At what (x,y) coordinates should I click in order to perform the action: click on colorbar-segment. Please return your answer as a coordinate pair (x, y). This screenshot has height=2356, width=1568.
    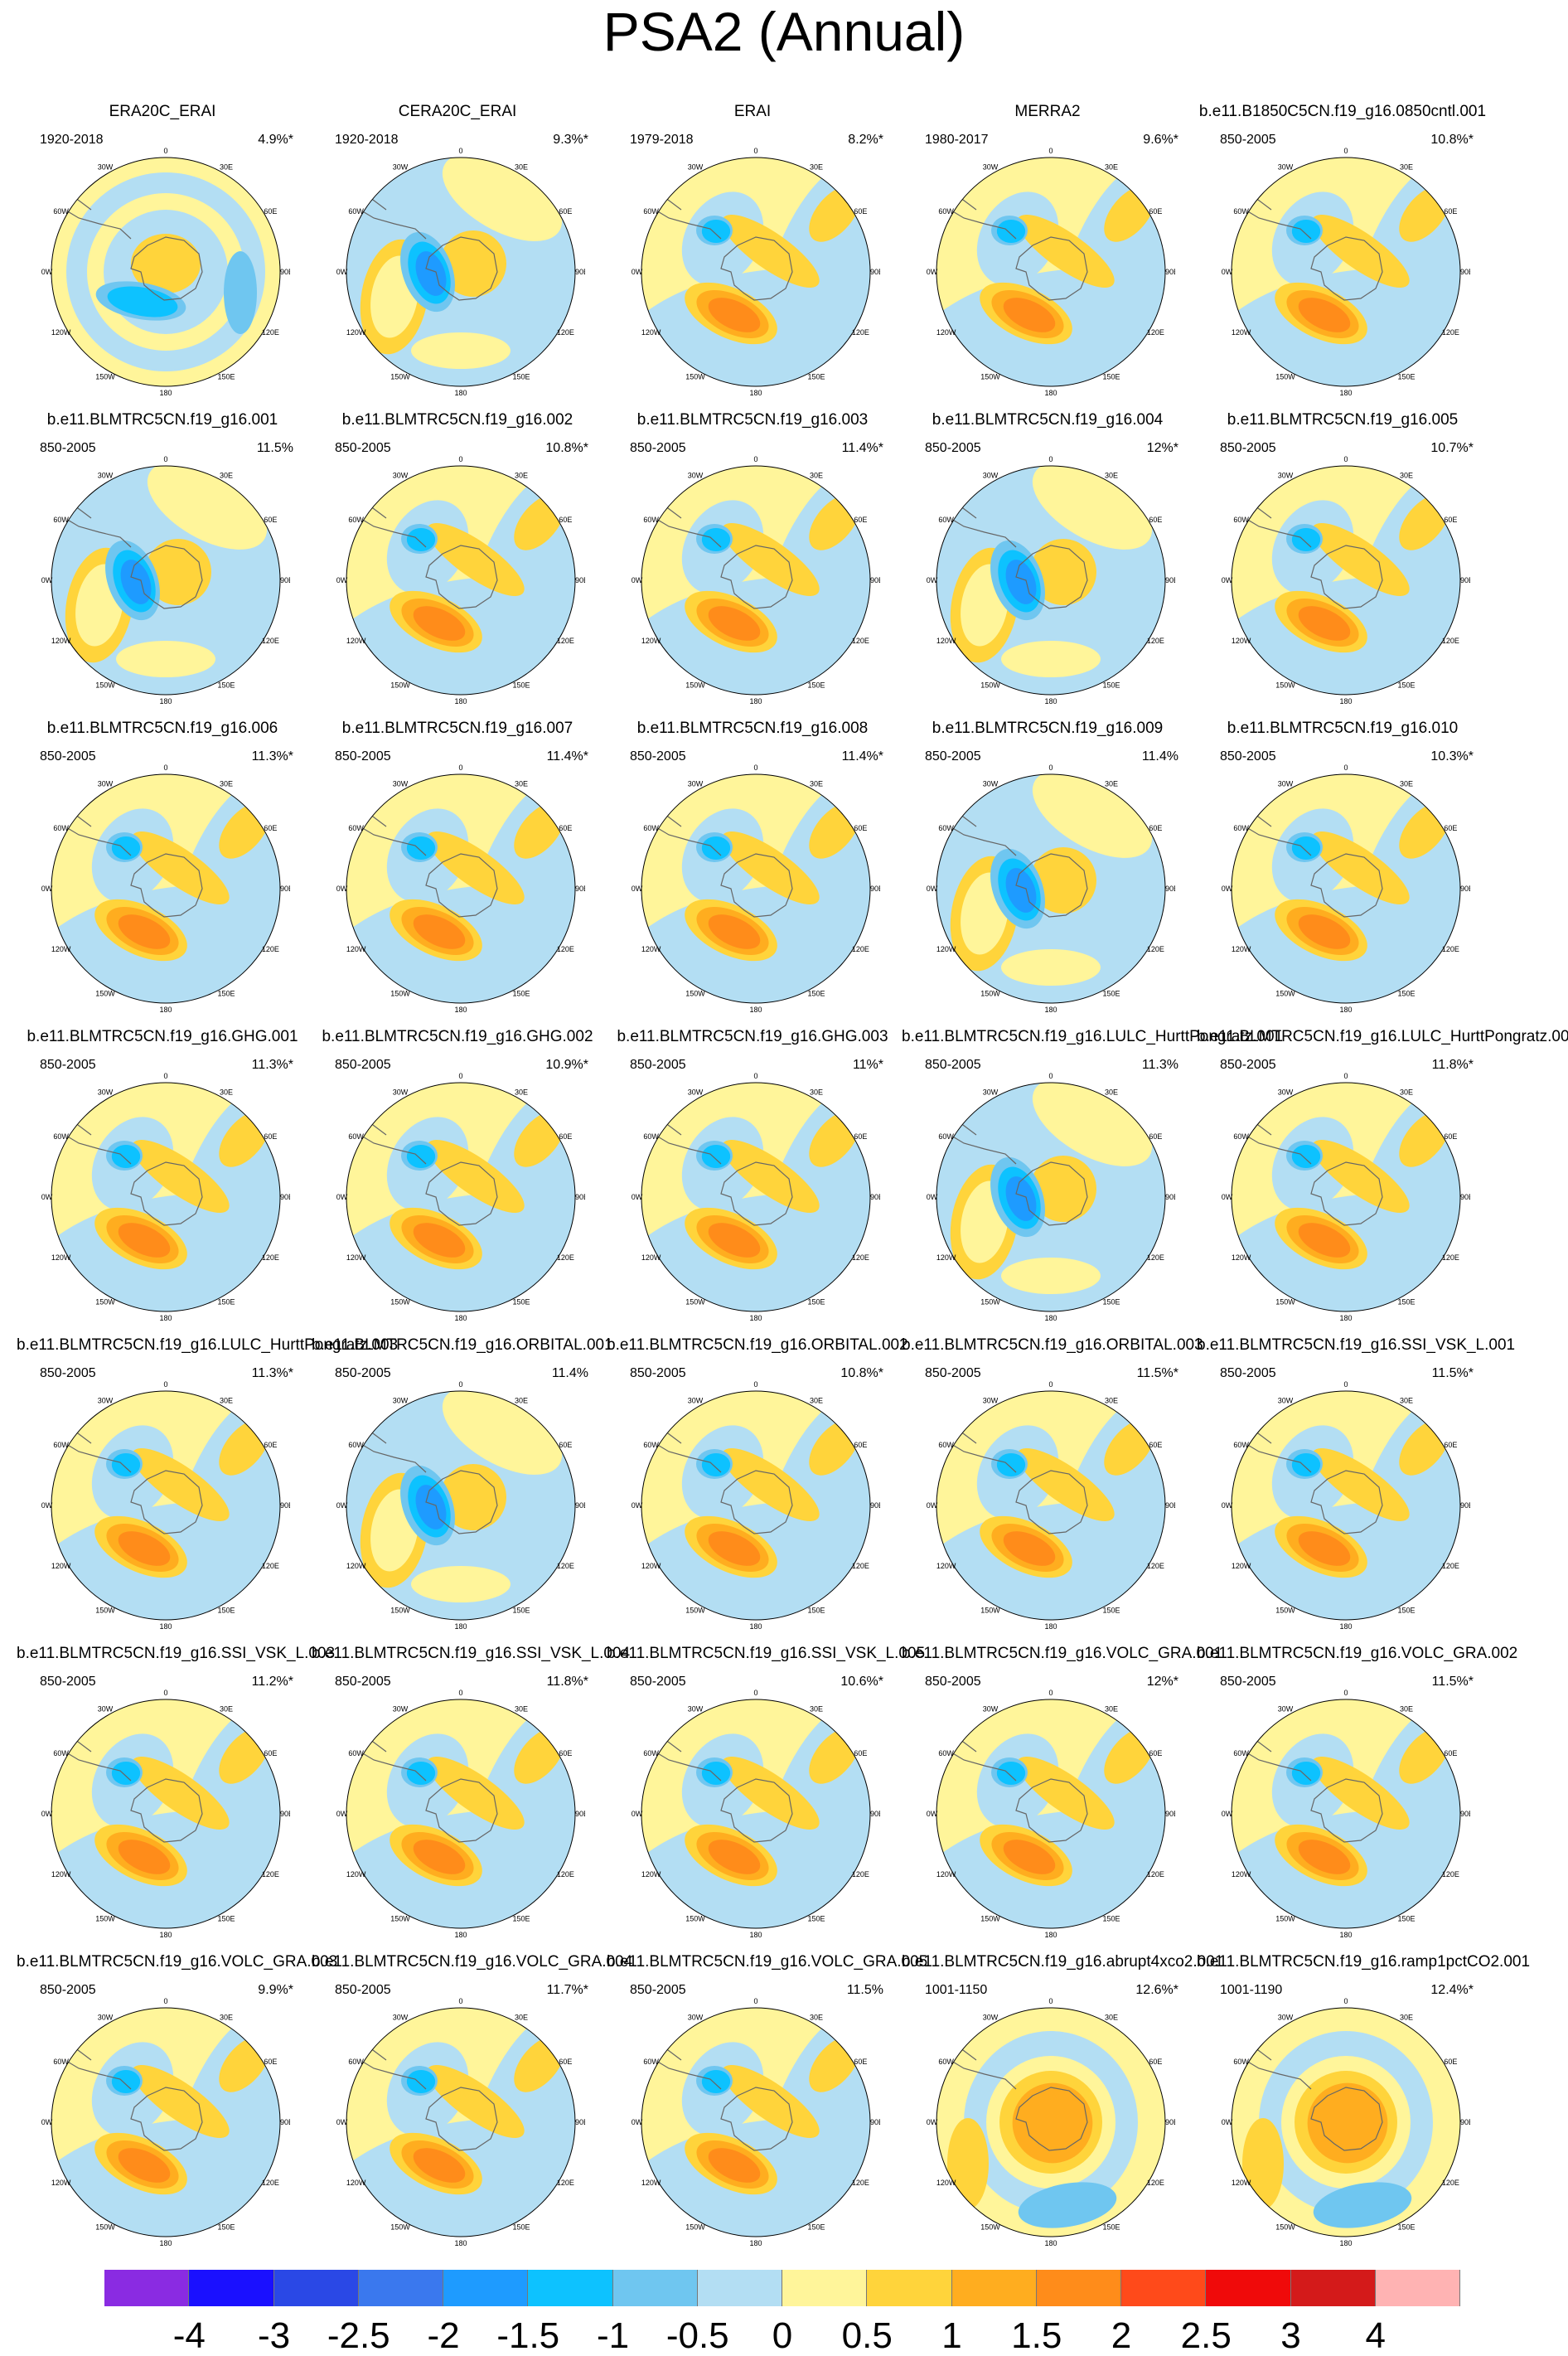
    Looking at the image, I should click on (570, 2288).